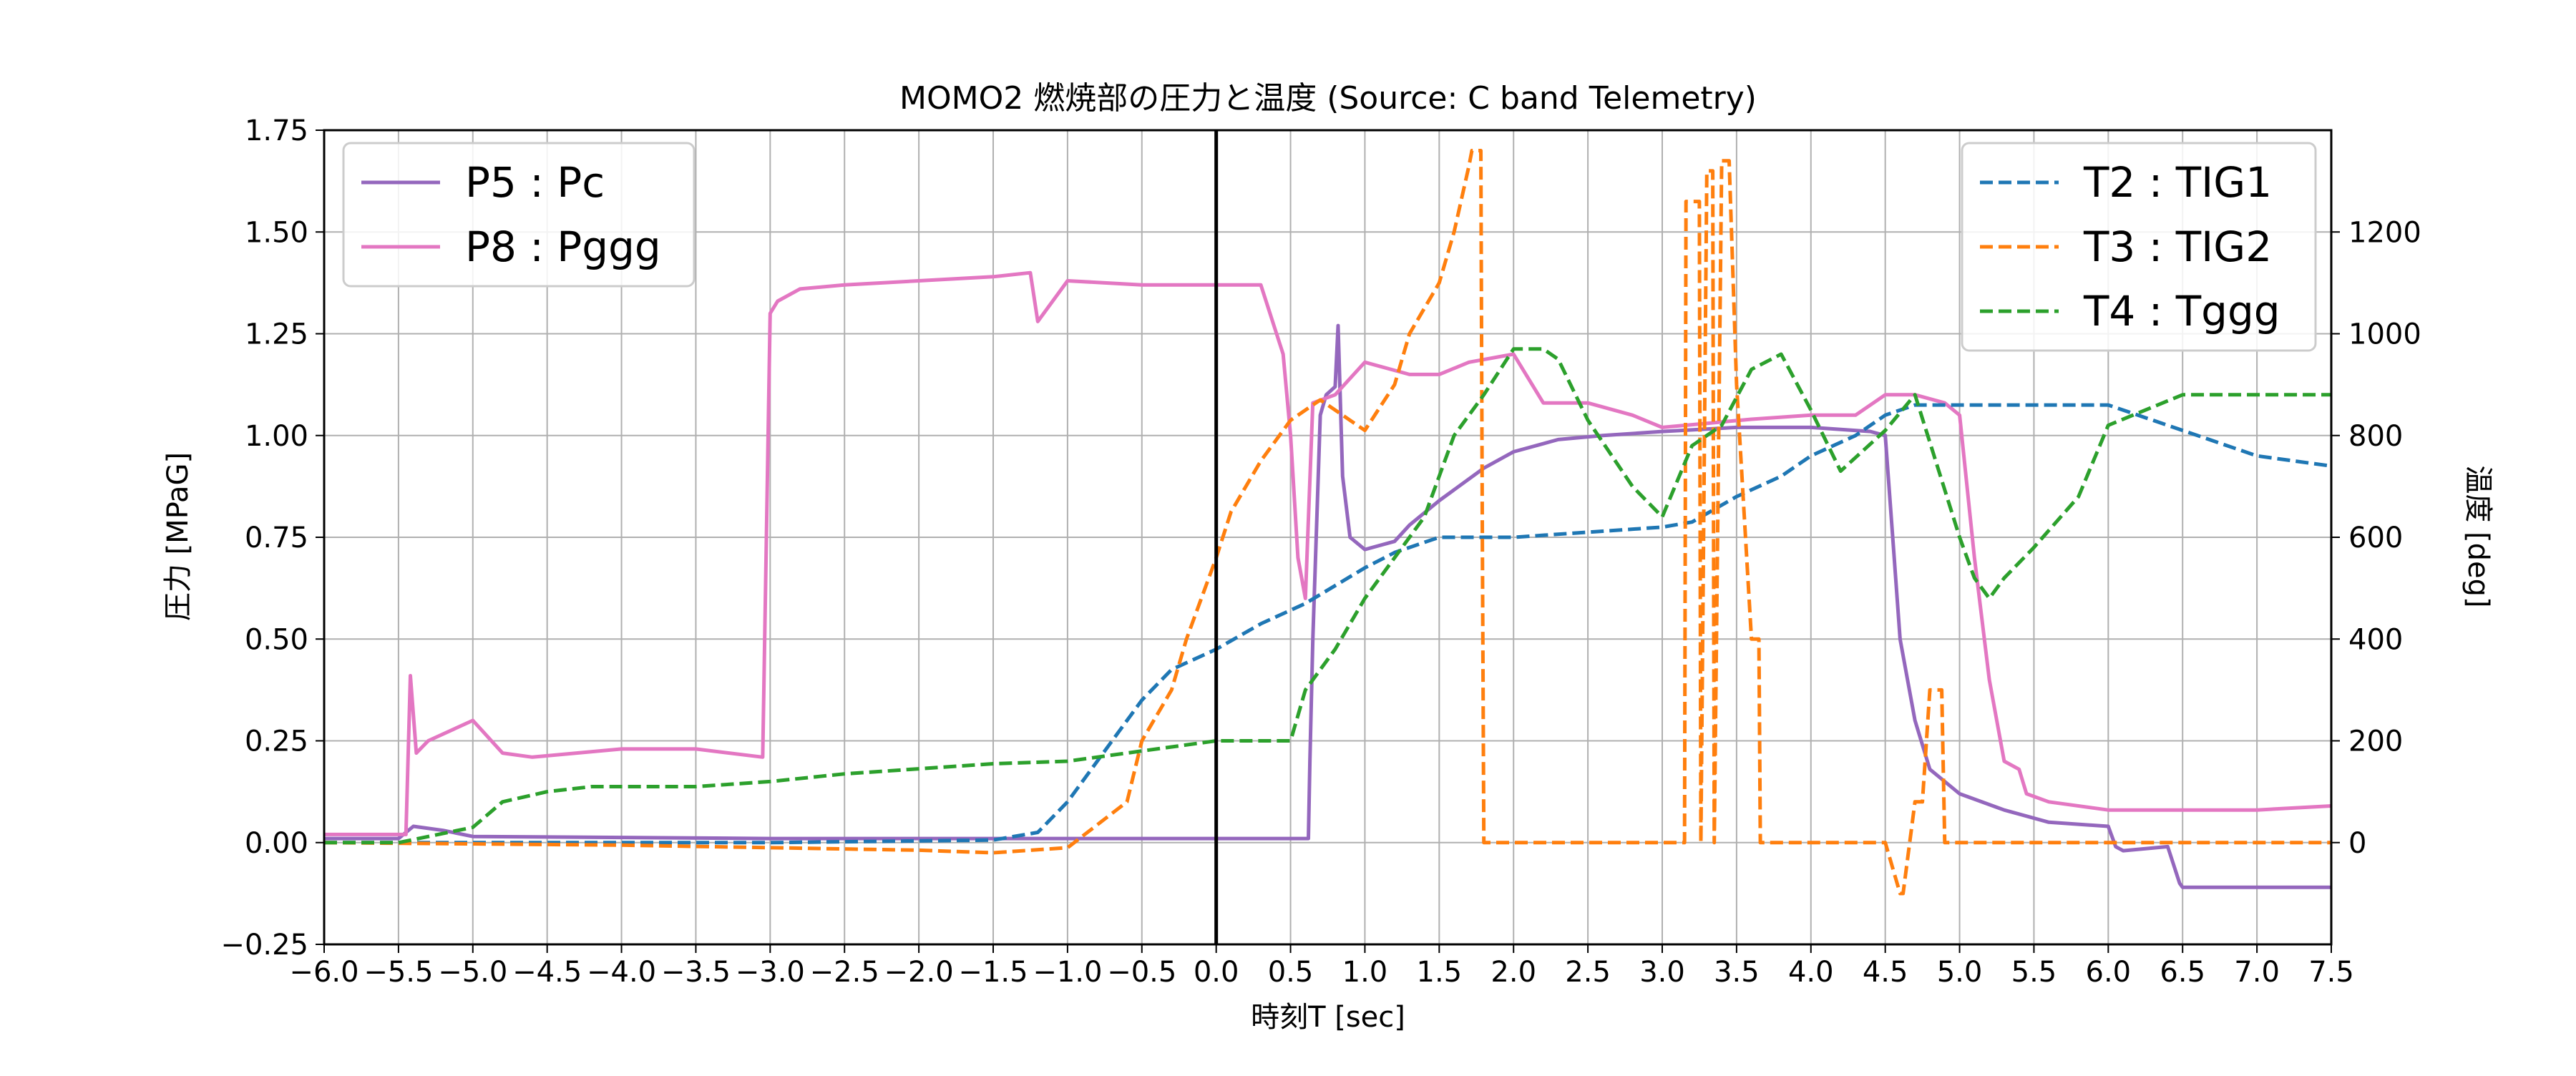  I want to click on right-y-tick-label: 600, so click(2375, 538).